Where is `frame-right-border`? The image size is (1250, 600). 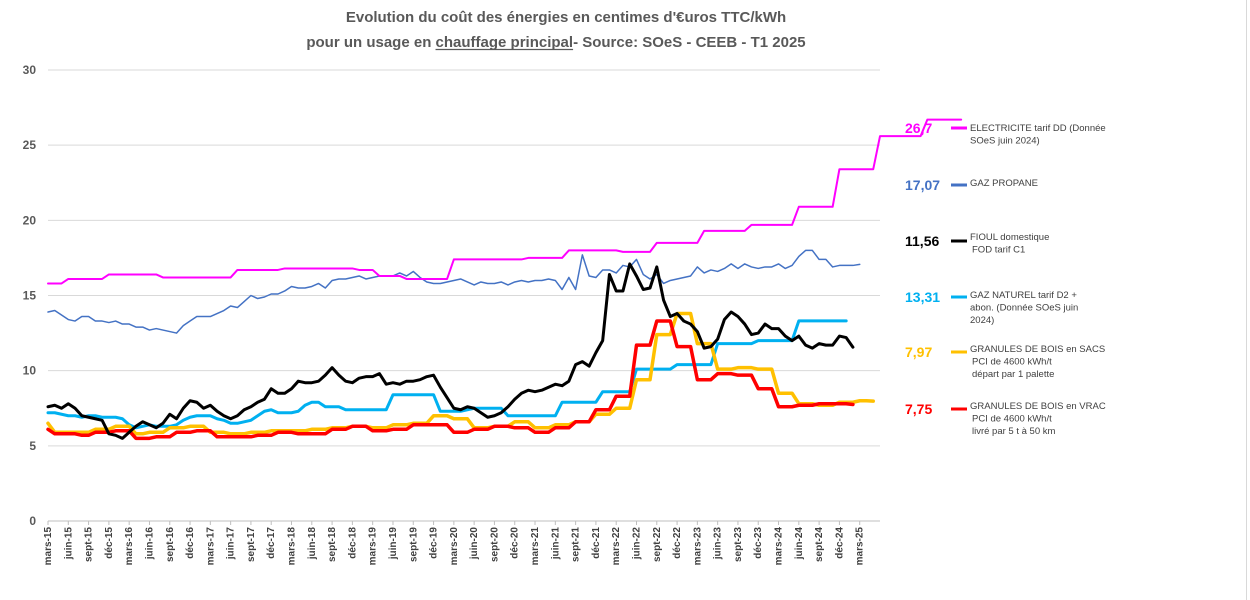 frame-right-border is located at coordinates (1246, 300).